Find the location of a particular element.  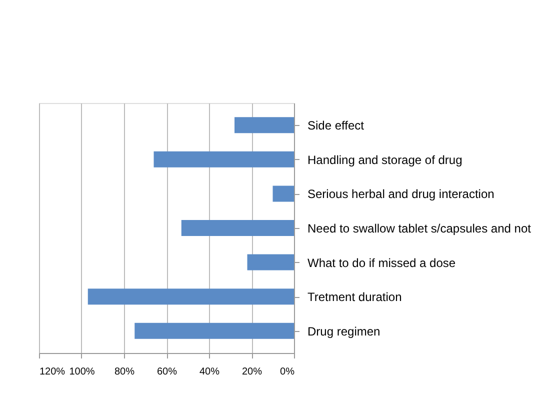

y-tick-label: Serious herbal and drug interaction is located at coordinates (401, 194).